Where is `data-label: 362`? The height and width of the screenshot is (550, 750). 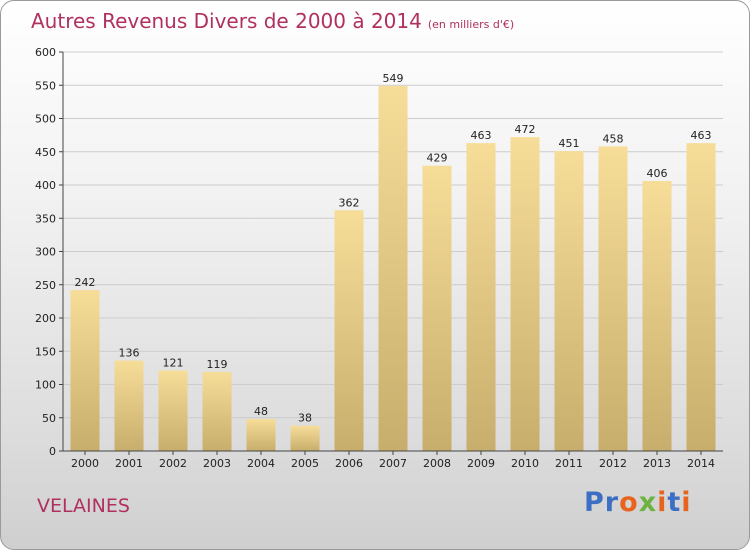
data-label: 362 is located at coordinates (349, 202).